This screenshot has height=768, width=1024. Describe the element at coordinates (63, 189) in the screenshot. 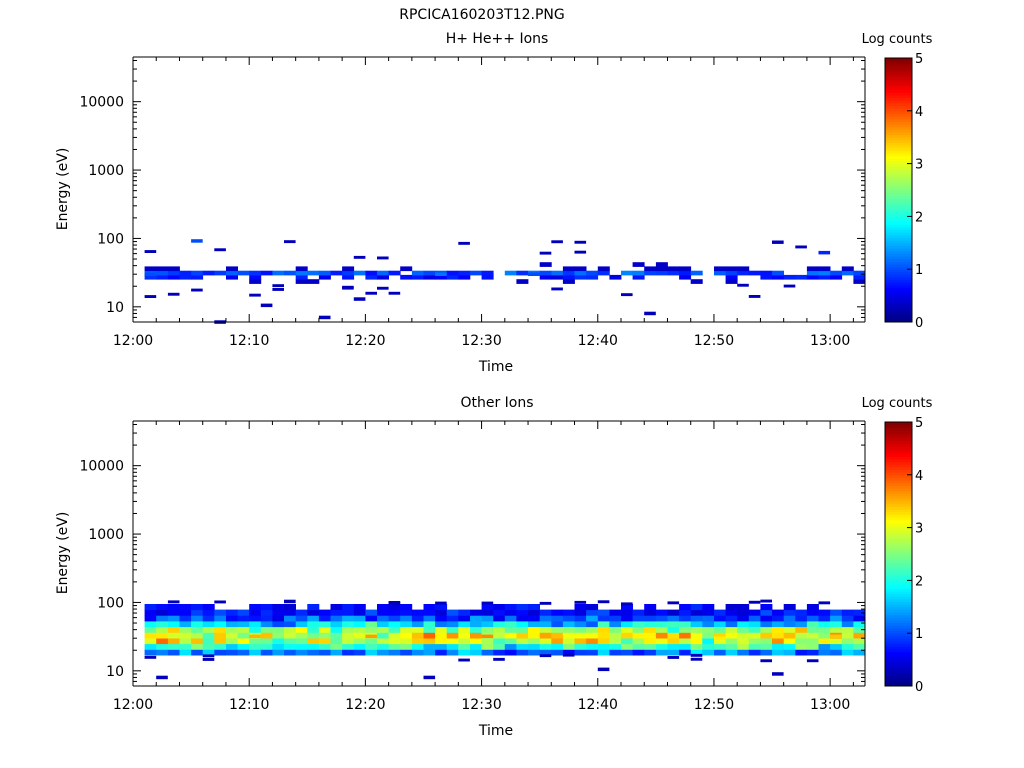

I see `y-axis-label: Energy (eV)` at that location.